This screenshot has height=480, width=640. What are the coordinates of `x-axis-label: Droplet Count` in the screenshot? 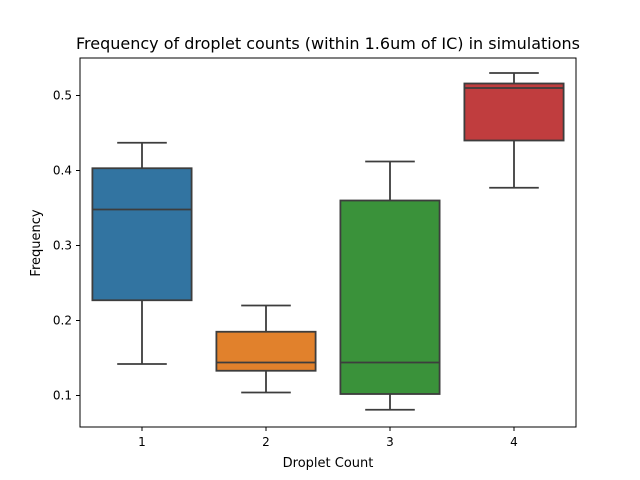 It's located at (328, 463).